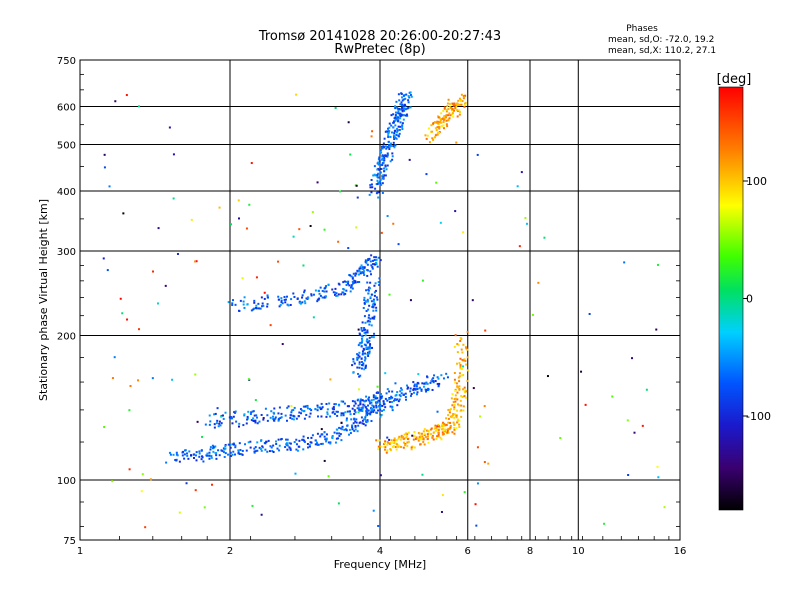 This screenshot has width=800, height=600. What do you see at coordinates (734, 79) in the screenshot?
I see `colorbar-unit: [deg]` at bounding box center [734, 79].